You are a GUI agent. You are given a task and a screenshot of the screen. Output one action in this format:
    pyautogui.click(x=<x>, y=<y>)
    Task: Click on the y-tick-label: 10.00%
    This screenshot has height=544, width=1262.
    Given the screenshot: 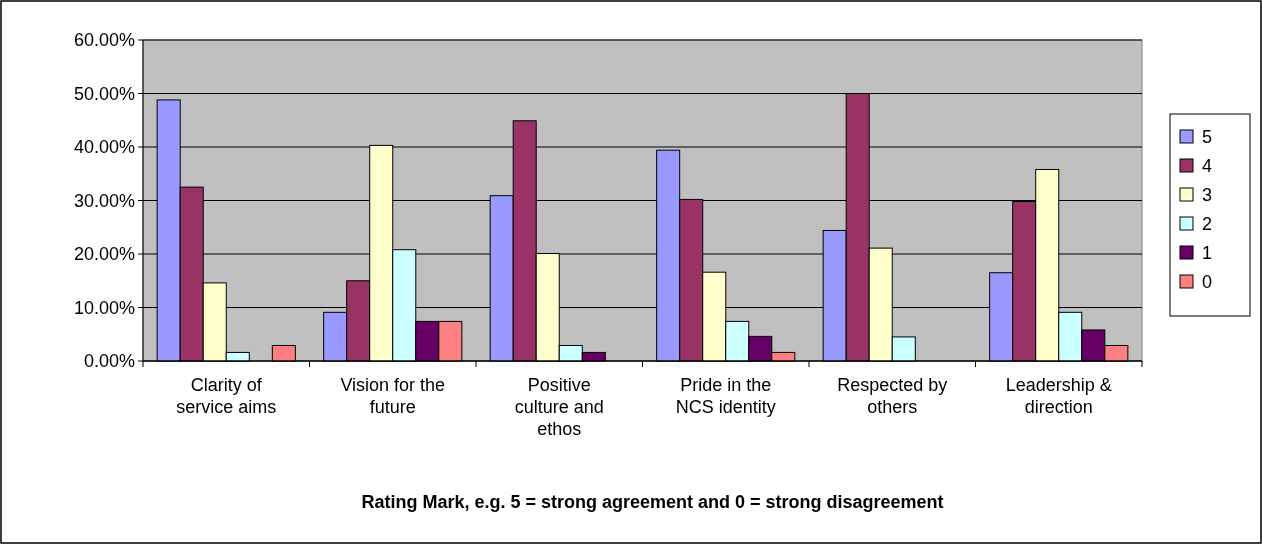 What is the action you would take?
    pyautogui.click(x=104, y=307)
    